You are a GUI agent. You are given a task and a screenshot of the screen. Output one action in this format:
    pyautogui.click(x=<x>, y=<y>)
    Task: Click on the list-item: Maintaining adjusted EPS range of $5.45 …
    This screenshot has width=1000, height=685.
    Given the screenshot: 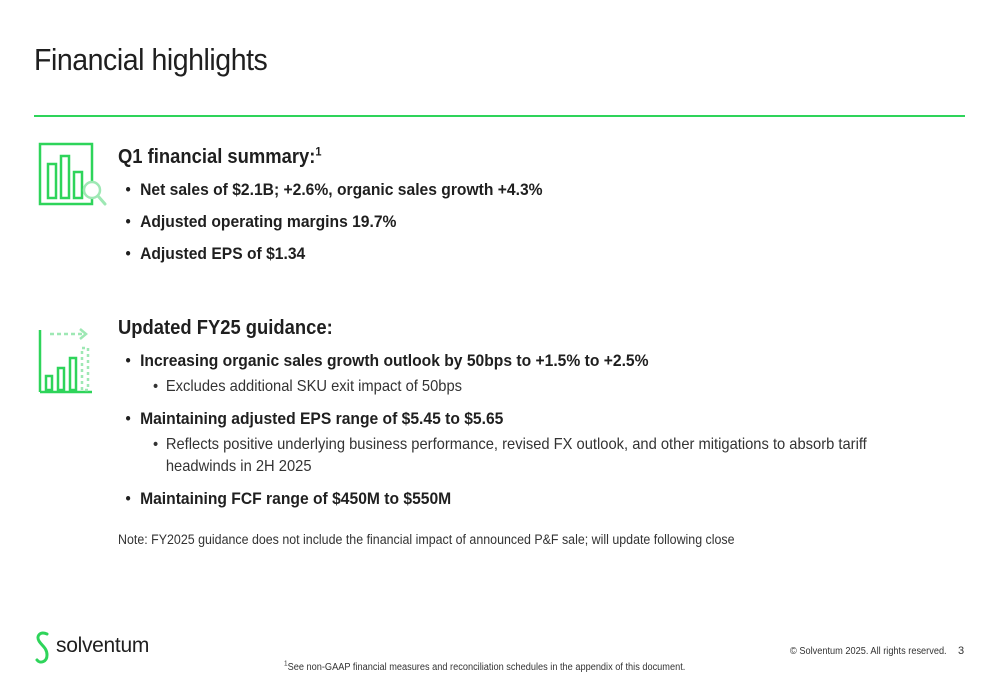 What is the action you would take?
    pyautogui.click(x=528, y=419)
    